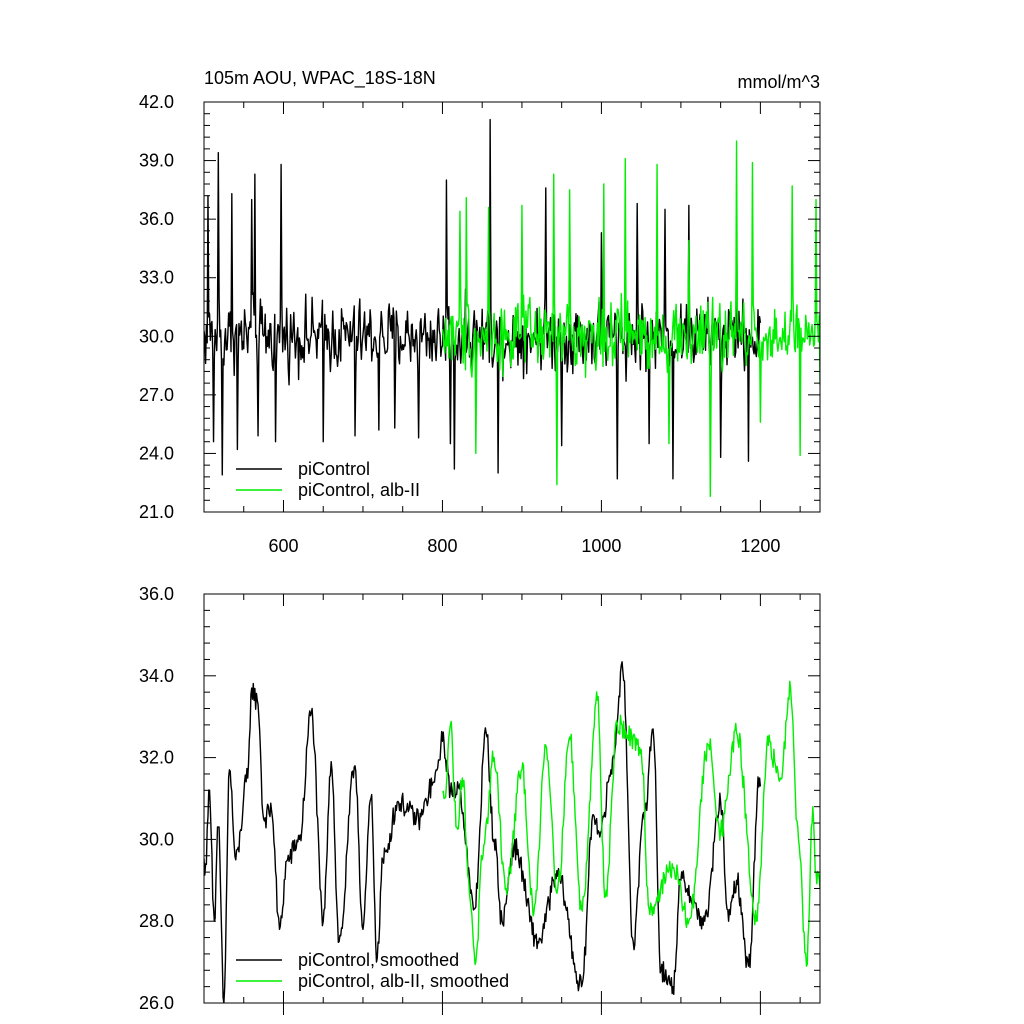 The width and height of the screenshot is (1024, 1024). Describe the element at coordinates (156, 676) in the screenshot. I see `y-tick-label: 34.0` at that location.